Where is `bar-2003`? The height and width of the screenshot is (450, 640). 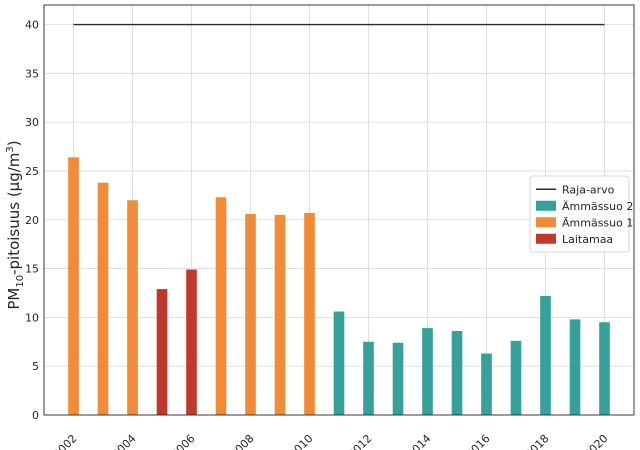
bar-2003 is located at coordinates (103, 298).